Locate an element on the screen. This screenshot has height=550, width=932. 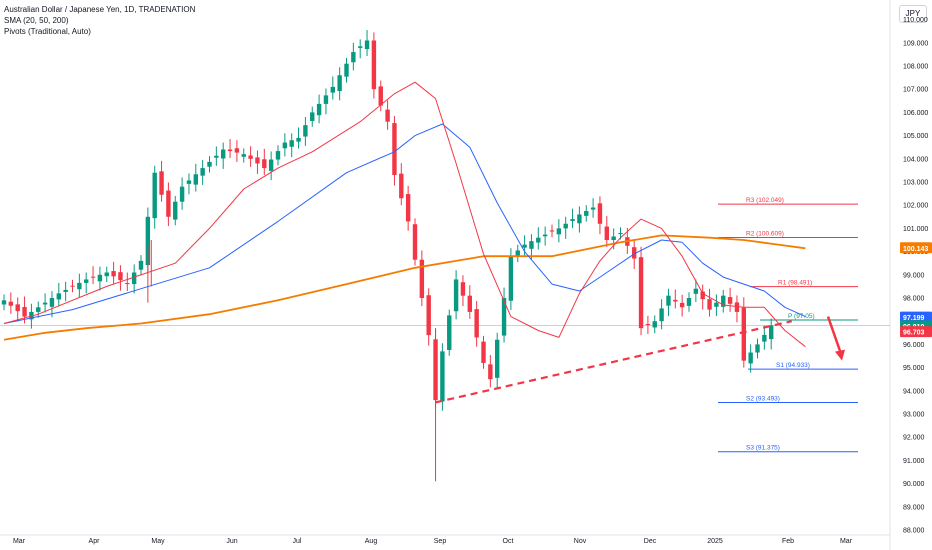
pivot-label: R3 (102.049) is located at coordinates (765, 200).